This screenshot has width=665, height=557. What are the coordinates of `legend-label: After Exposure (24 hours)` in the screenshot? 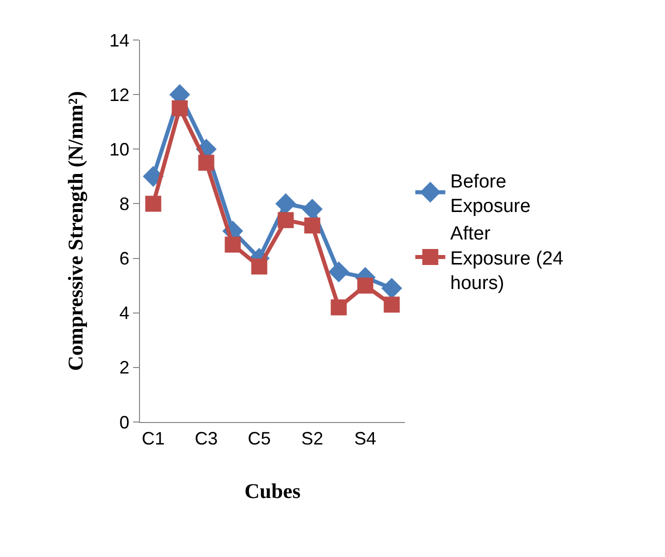 It's located at (507, 259).